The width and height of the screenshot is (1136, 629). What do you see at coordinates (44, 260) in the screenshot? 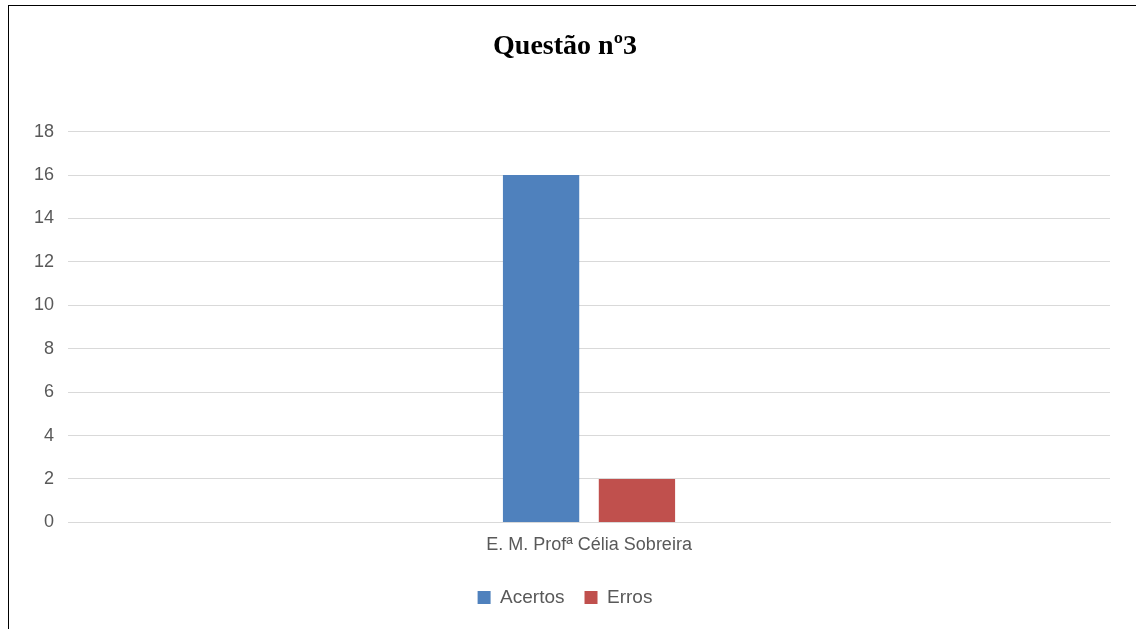
I see `y-tick-label: 12` at bounding box center [44, 260].